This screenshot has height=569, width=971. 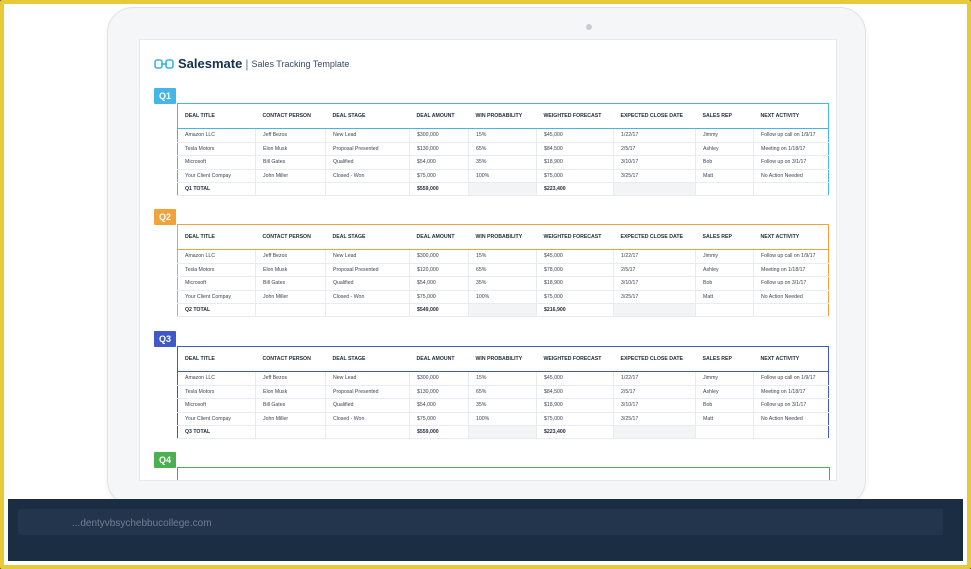 What do you see at coordinates (367, 405) in the screenshot?
I see `table-cell: Qualified` at bounding box center [367, 405].